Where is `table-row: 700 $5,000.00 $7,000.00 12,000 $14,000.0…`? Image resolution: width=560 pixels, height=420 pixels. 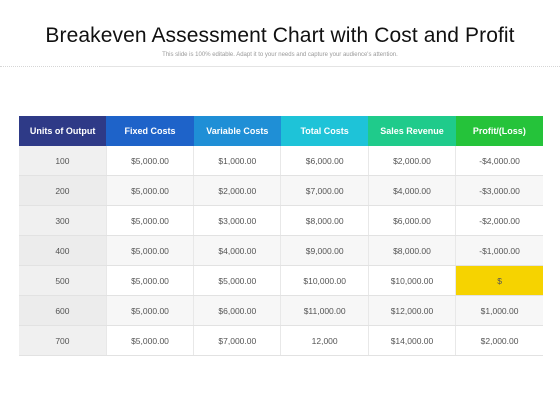 table-row: 700 $5,000.00 $7,000.00 12,000 $14,000.0… is located at coordinates (281, 340).